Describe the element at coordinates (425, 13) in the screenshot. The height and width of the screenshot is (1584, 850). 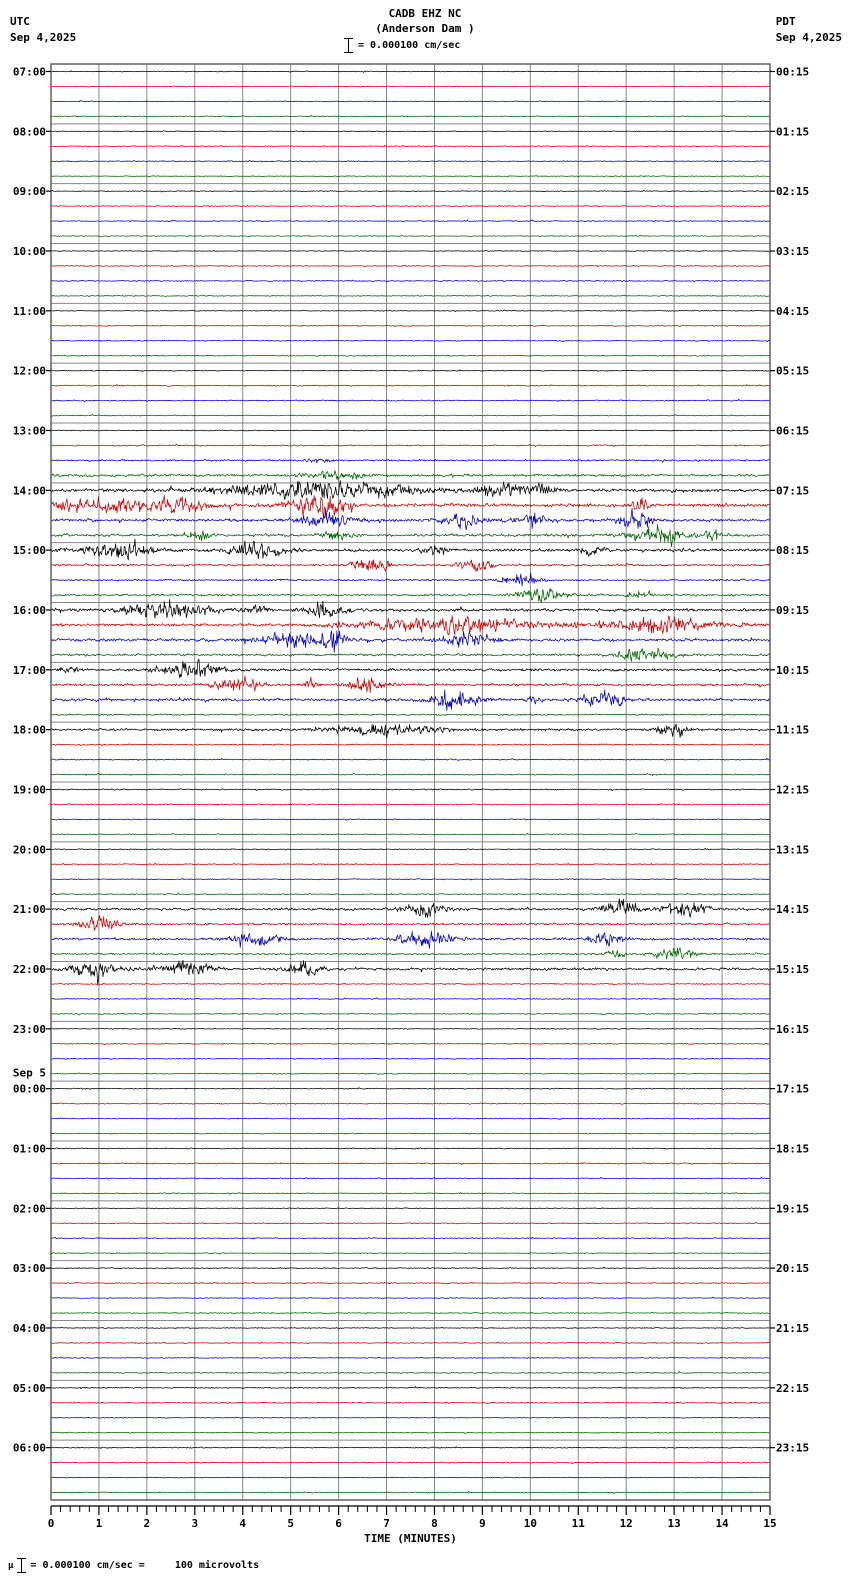
I see `station-code: CADB EHZ NC` at that location.